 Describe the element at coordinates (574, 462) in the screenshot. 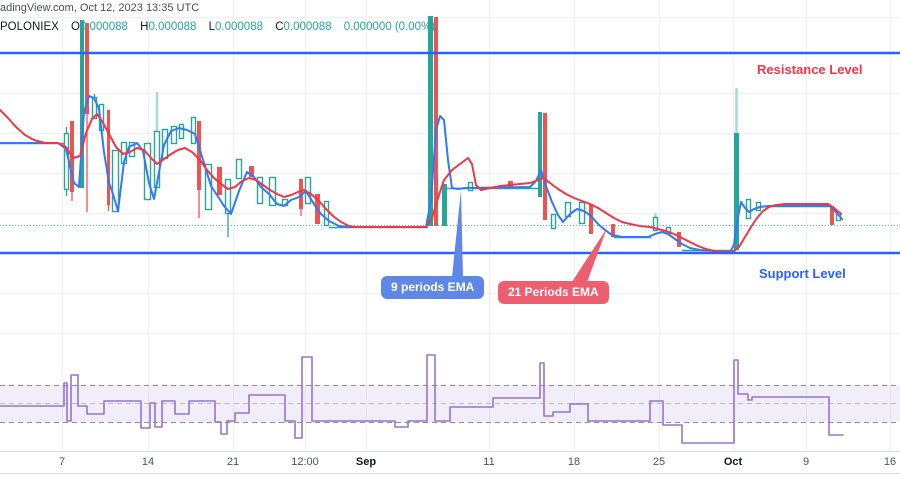

I see `x-axis-label: 18` at that location.